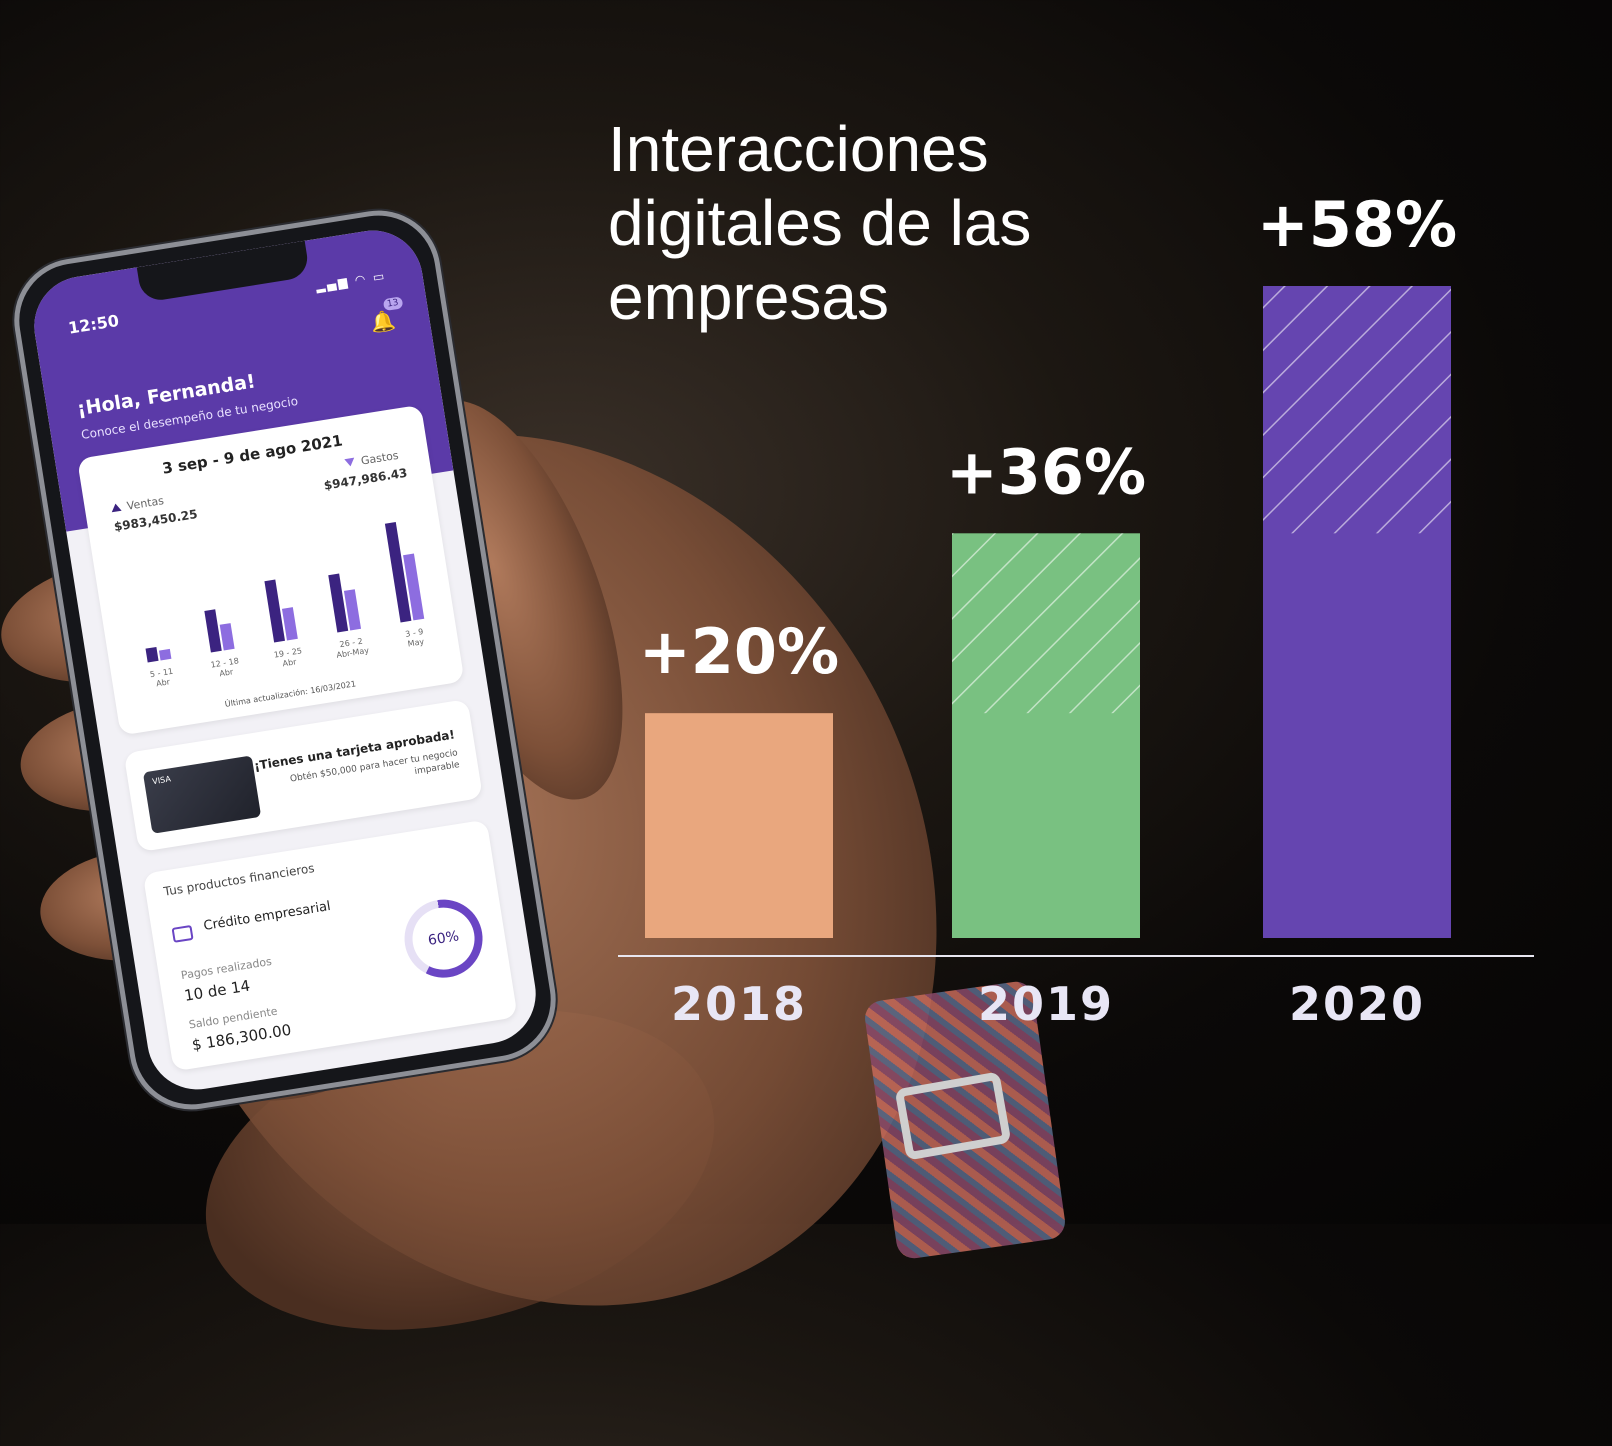 The image size is (1612, 1446). What do you see at coordinates (1046, 623) in the screenshot?
I see `bar-hatch-2019` at bounding box center [1046, 623].